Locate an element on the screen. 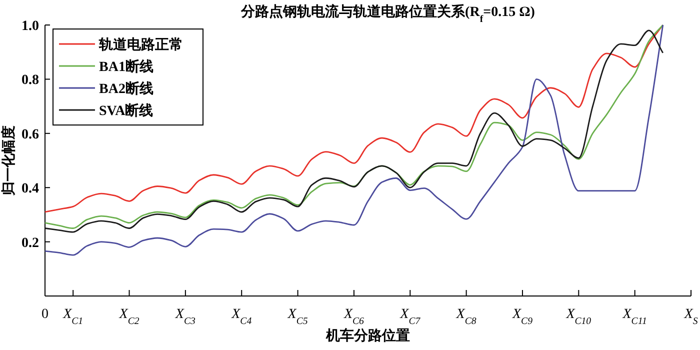  y-axis-title: 归一化幅度 is located at coordinates (8, 161).